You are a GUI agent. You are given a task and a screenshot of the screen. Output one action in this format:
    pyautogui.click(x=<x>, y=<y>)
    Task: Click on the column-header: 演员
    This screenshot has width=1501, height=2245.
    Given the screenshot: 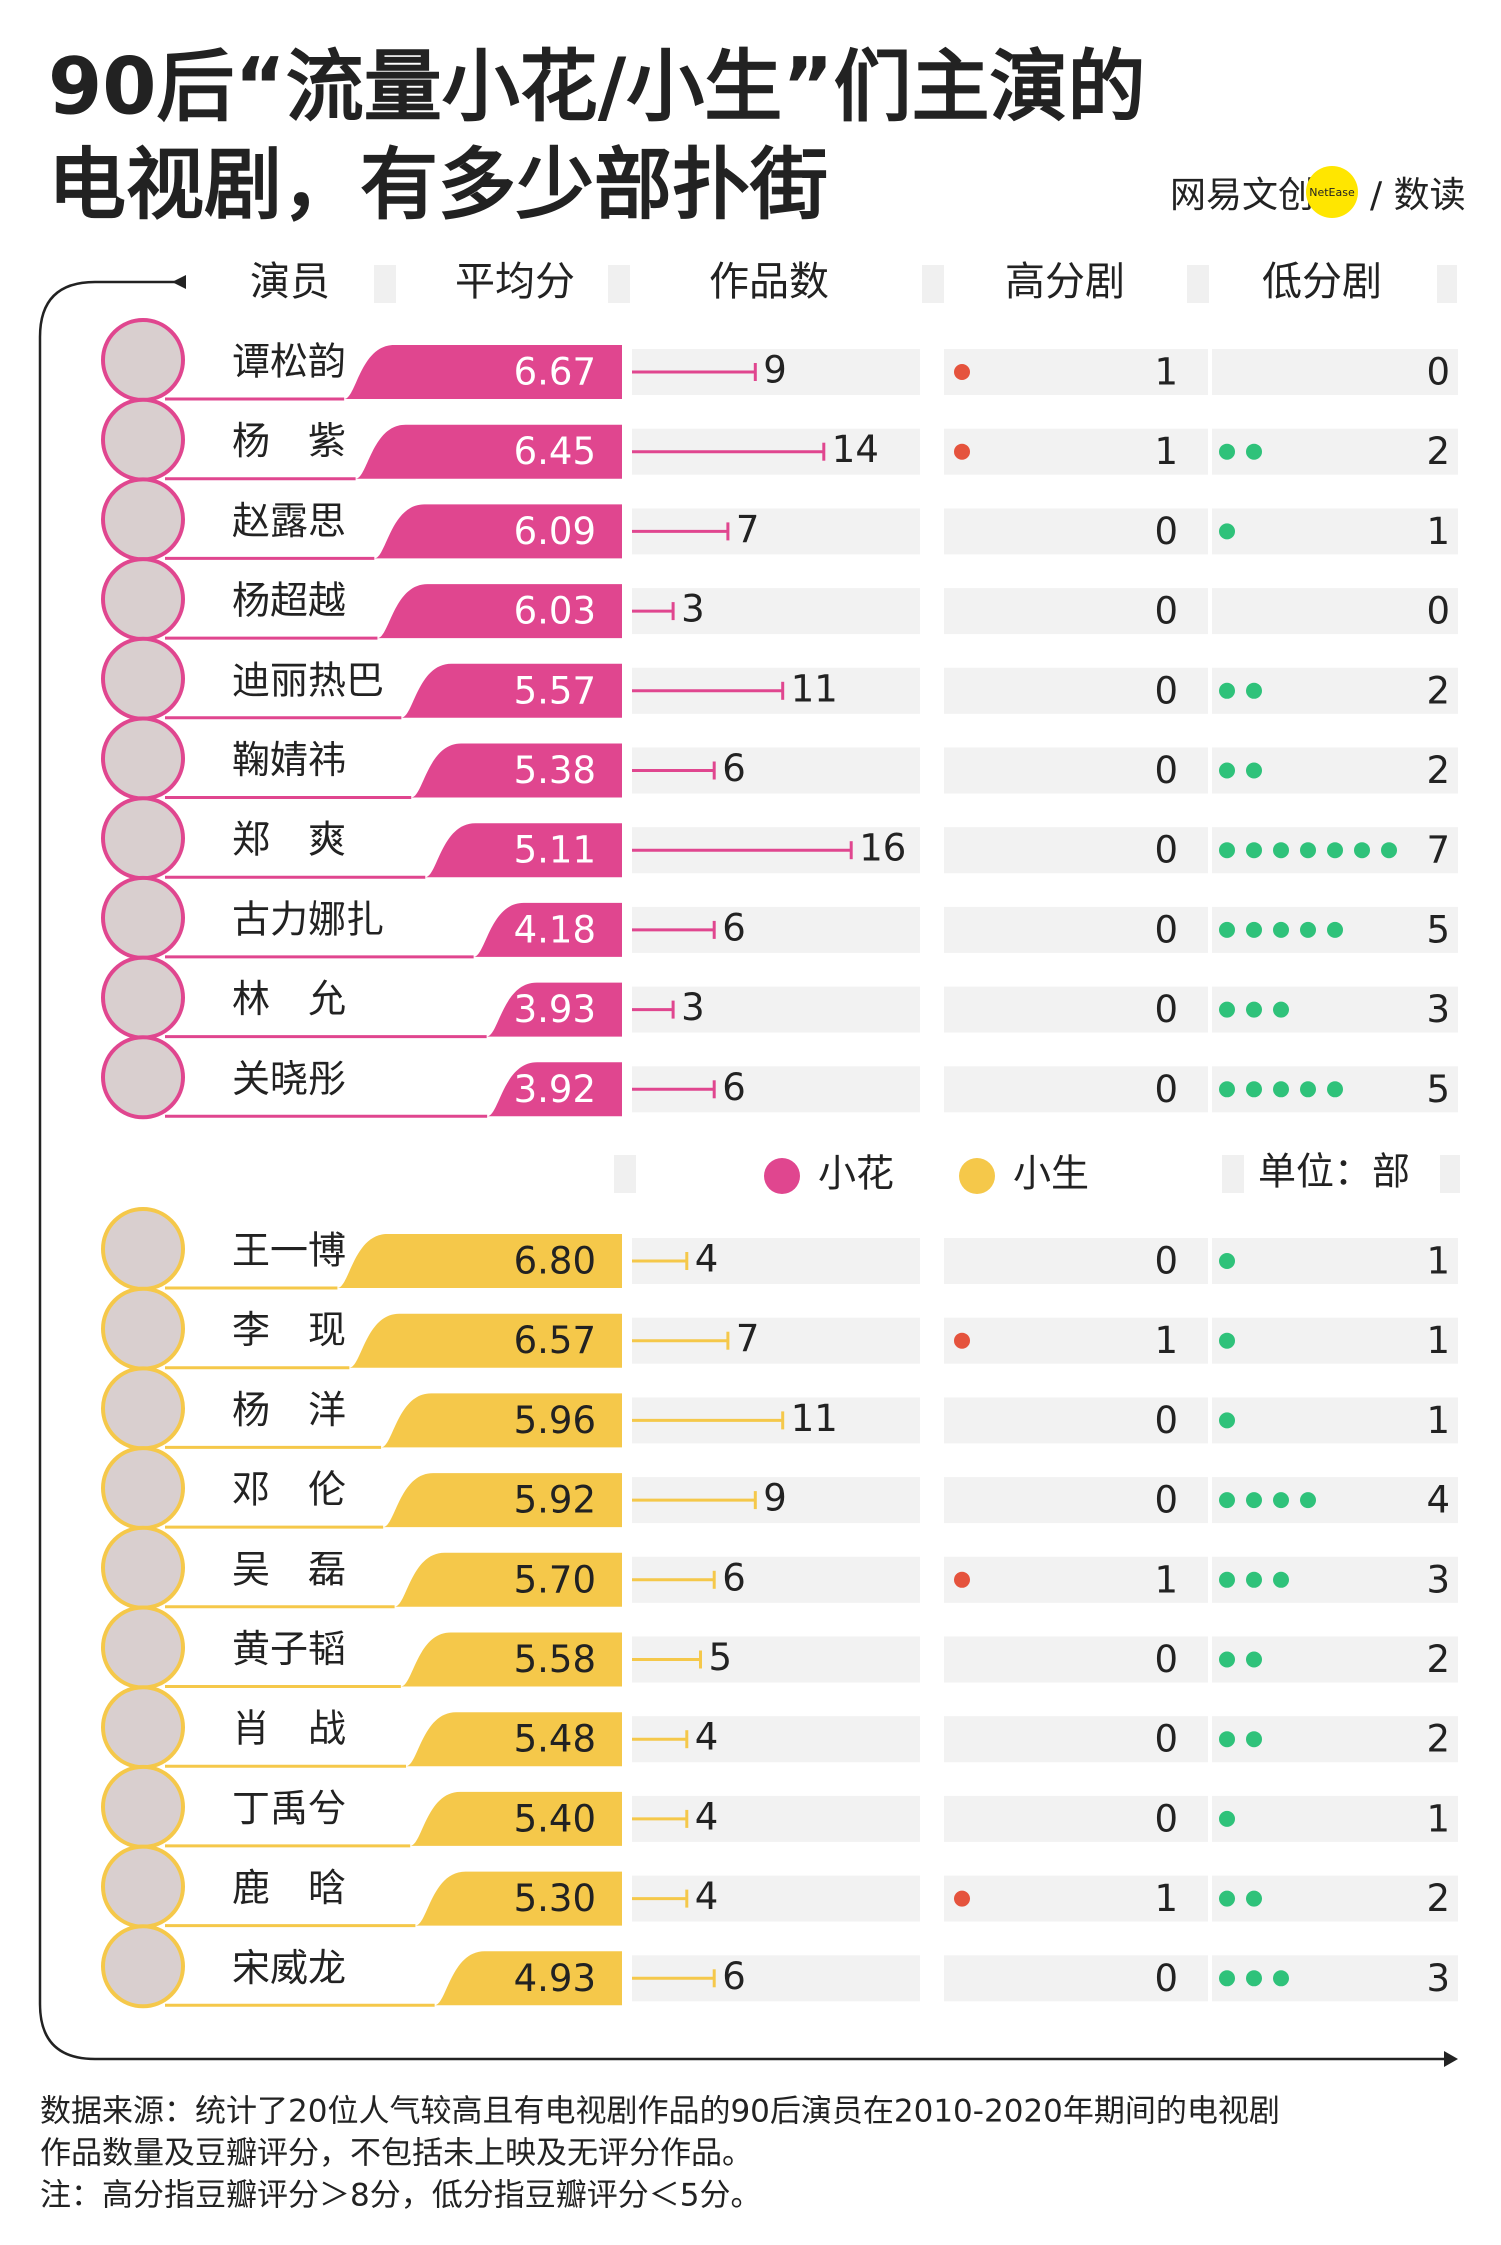 What is the action you would take?
    pyautogui.click(x=290, y=282)
    